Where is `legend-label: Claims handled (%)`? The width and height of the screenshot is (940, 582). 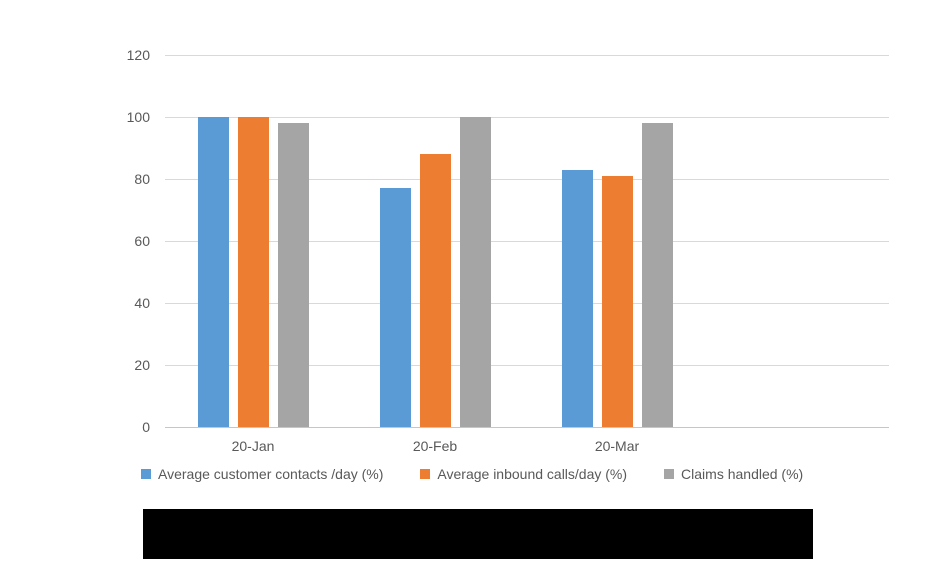 legend-label: Claims handled (%) is located at coordinates (742, 474).